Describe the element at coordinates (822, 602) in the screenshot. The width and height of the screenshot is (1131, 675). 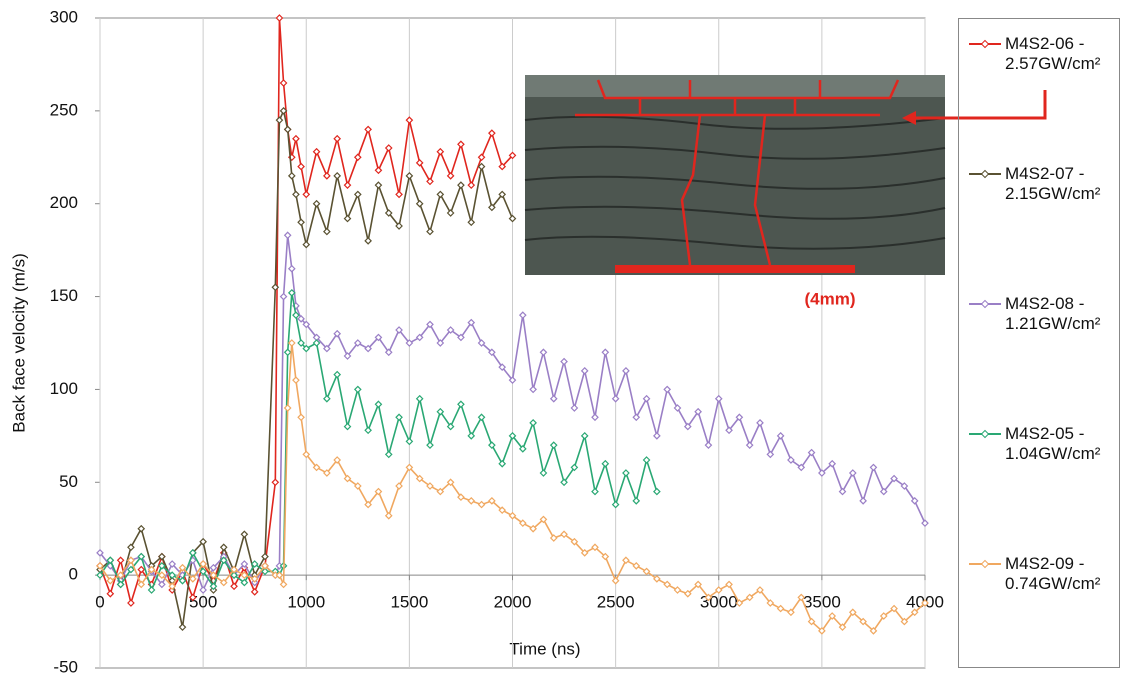
I see `x-tick-label: 3500` at that location.